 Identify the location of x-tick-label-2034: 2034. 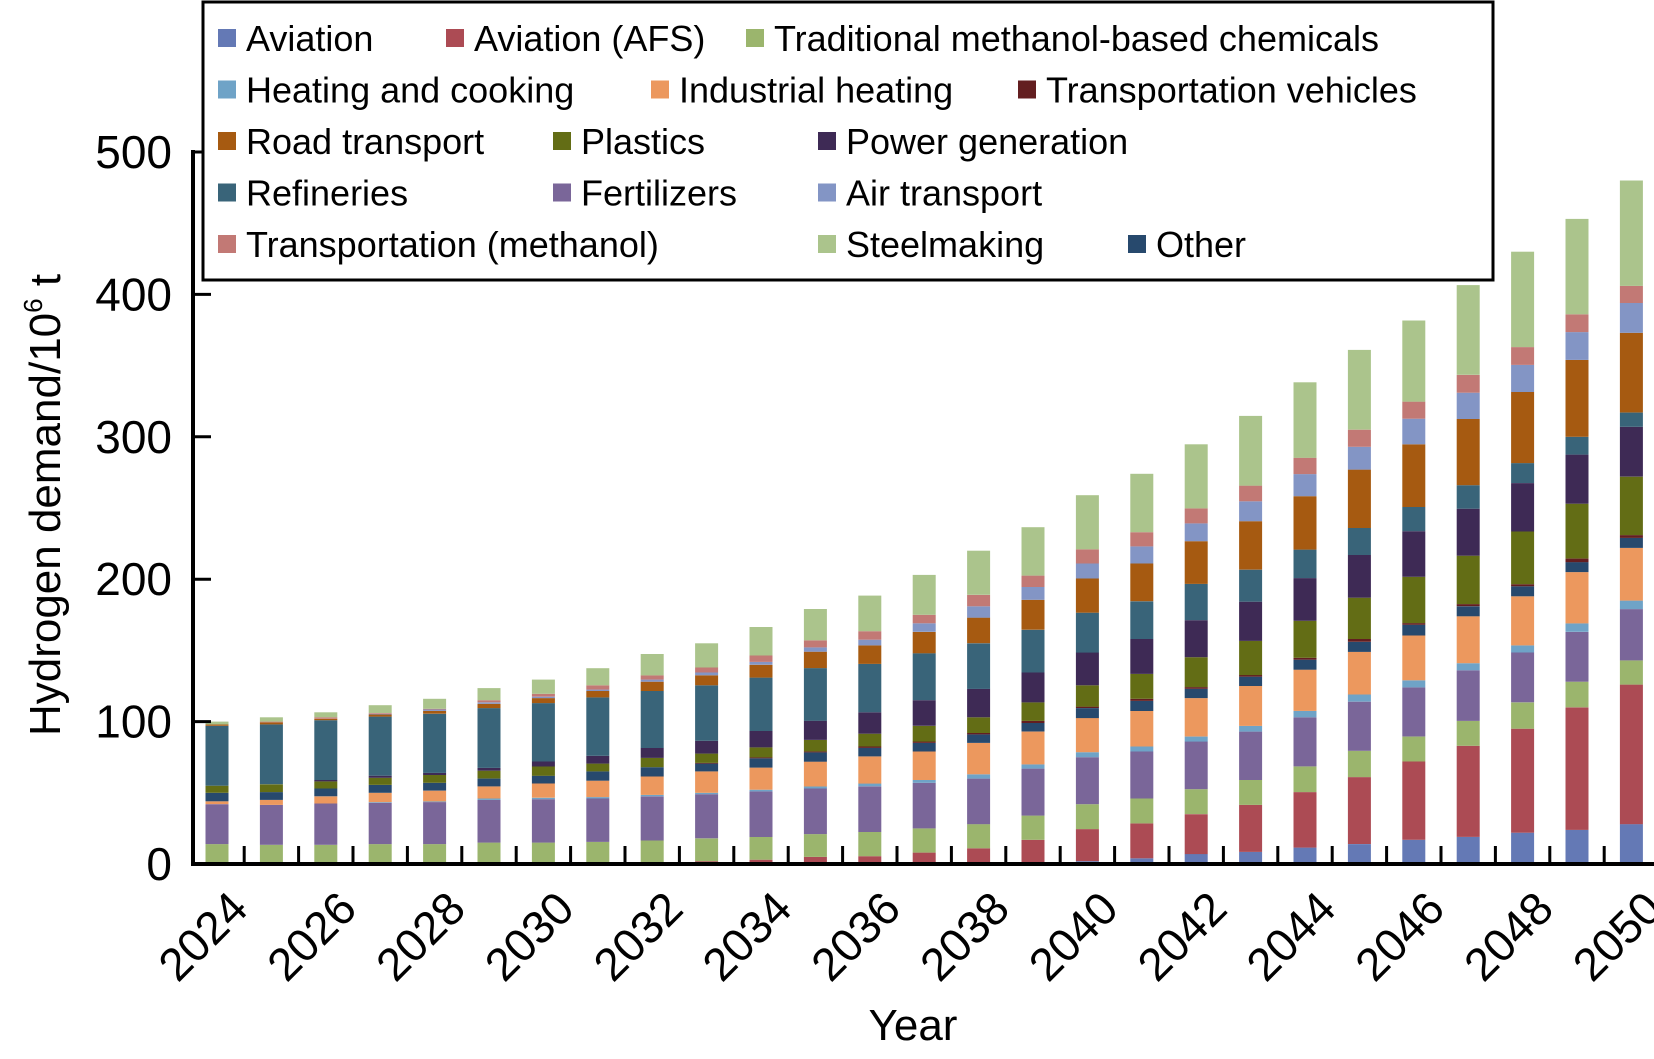
(746, 936).